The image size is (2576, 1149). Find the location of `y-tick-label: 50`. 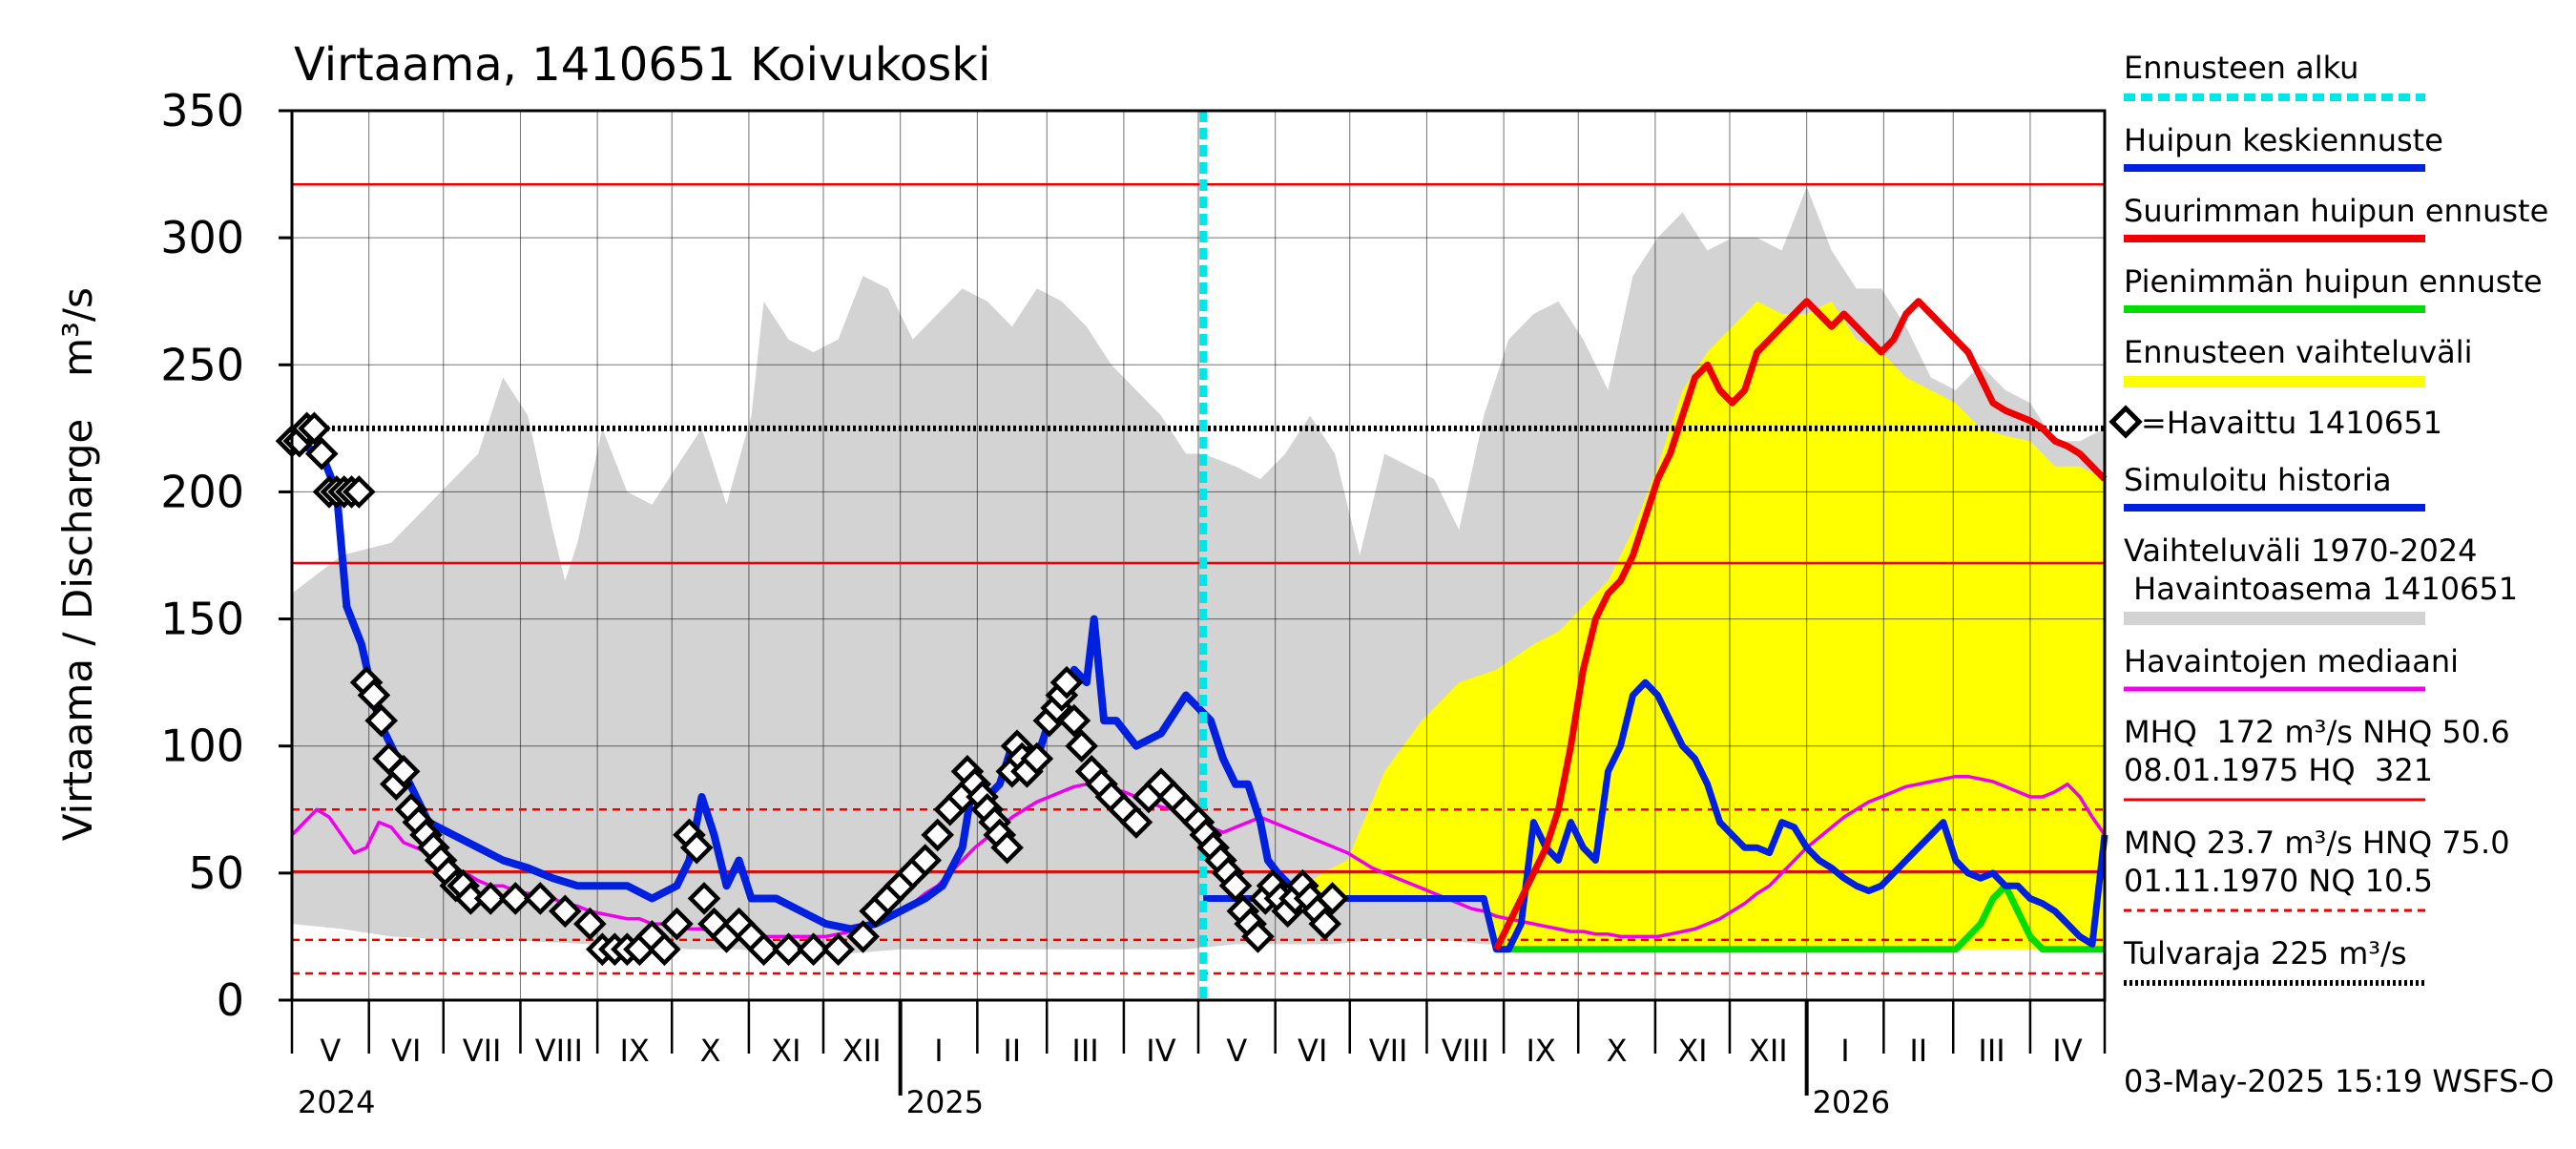

y-tick-label: 50 is located at coordinates (216, 873).